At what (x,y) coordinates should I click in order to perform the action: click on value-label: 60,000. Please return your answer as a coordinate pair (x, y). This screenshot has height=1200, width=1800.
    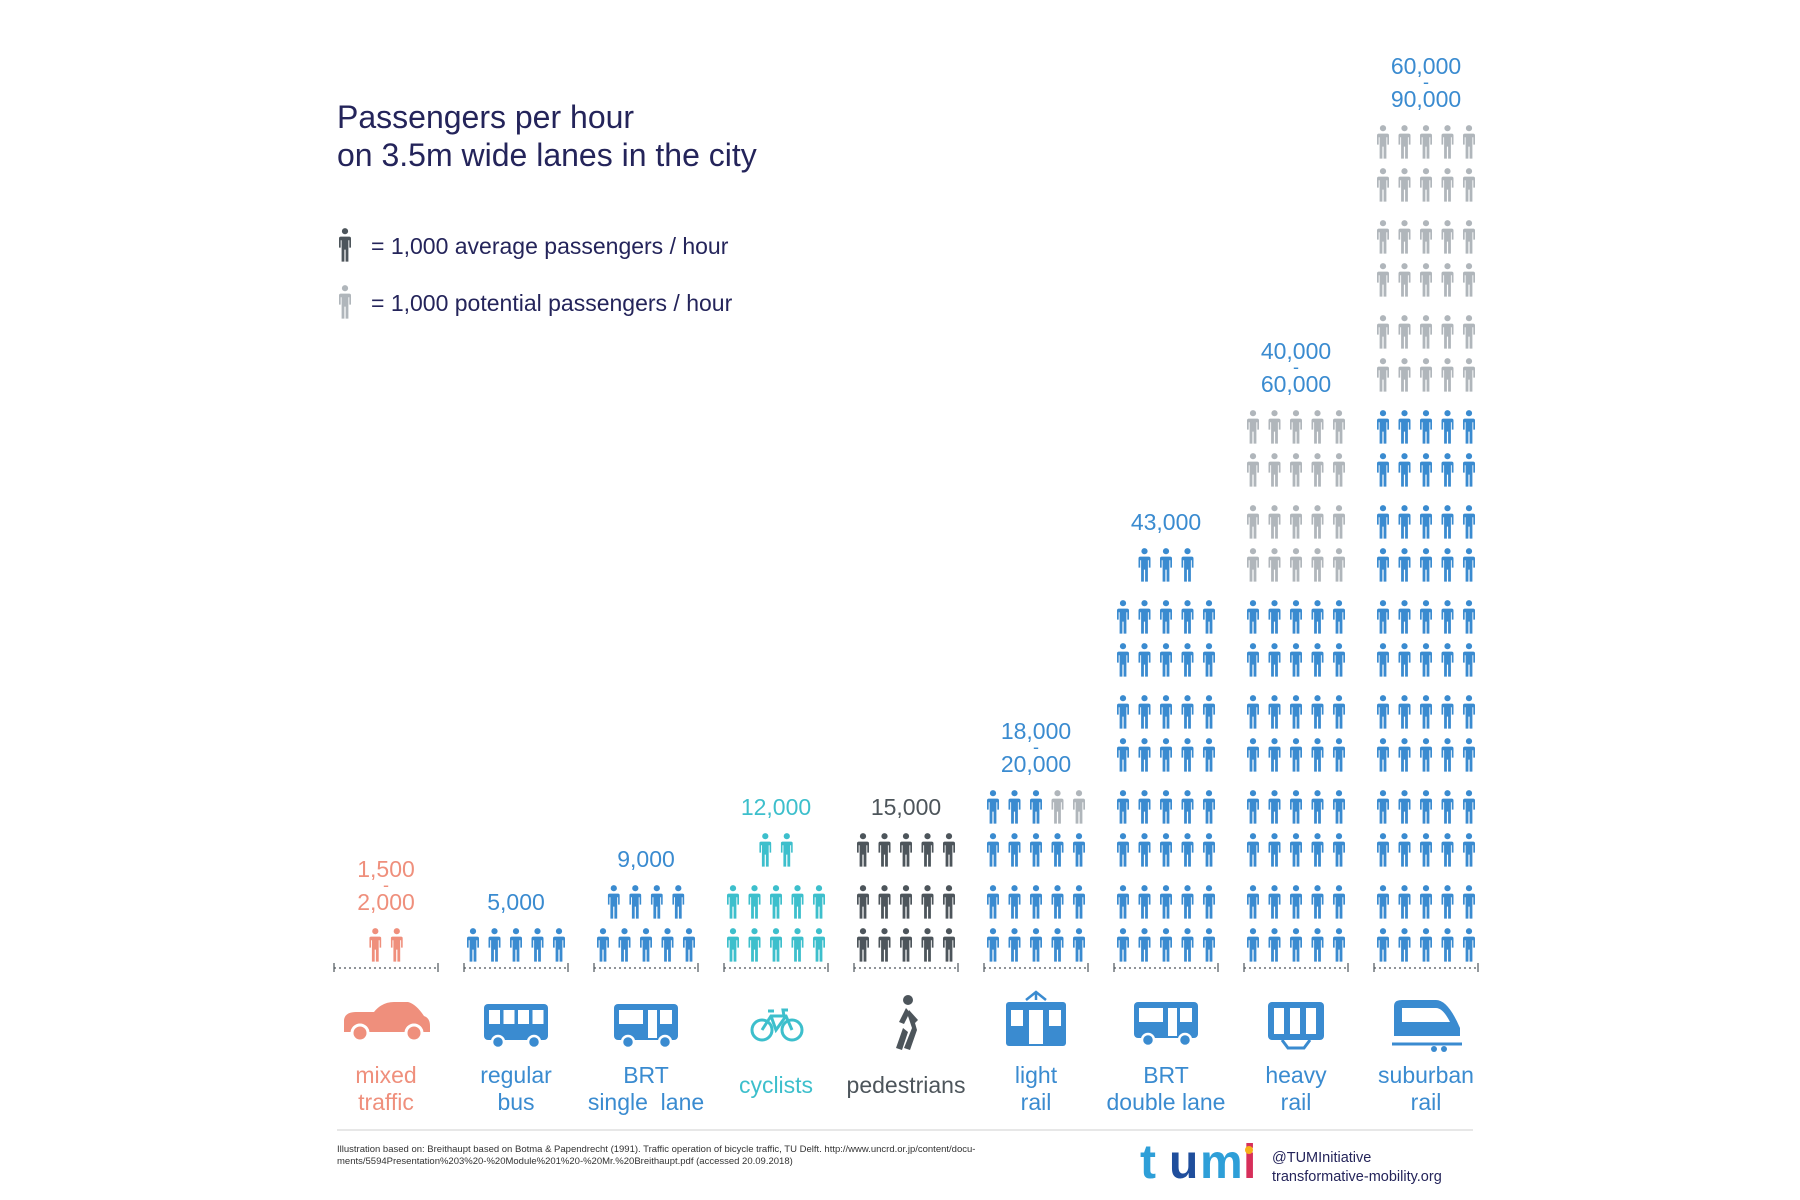
    Looking at the image, I should click on (1296, 384).